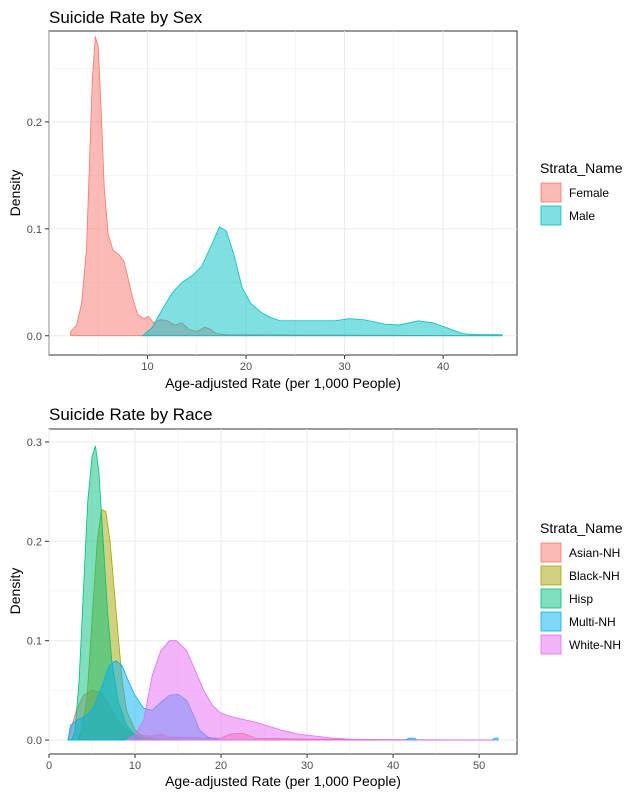 The width and height of the screenshot is (640, 796). I want to click on legend-label: Multi-NH, so click(592, 622).